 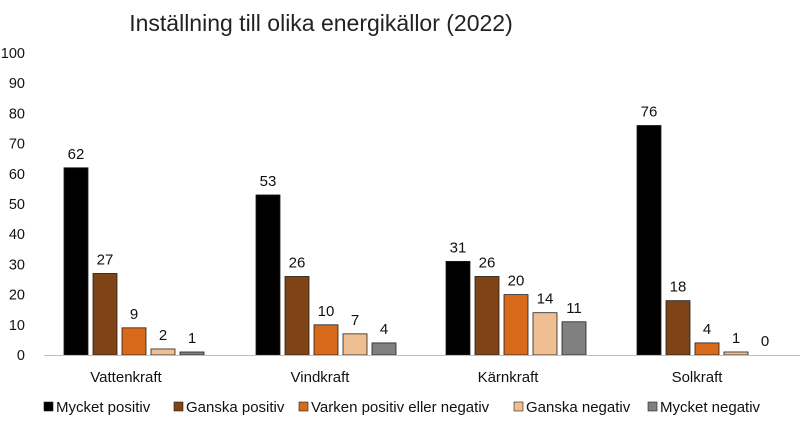 I want to click on y-tick-label: 100, so click(x=13, y=54).